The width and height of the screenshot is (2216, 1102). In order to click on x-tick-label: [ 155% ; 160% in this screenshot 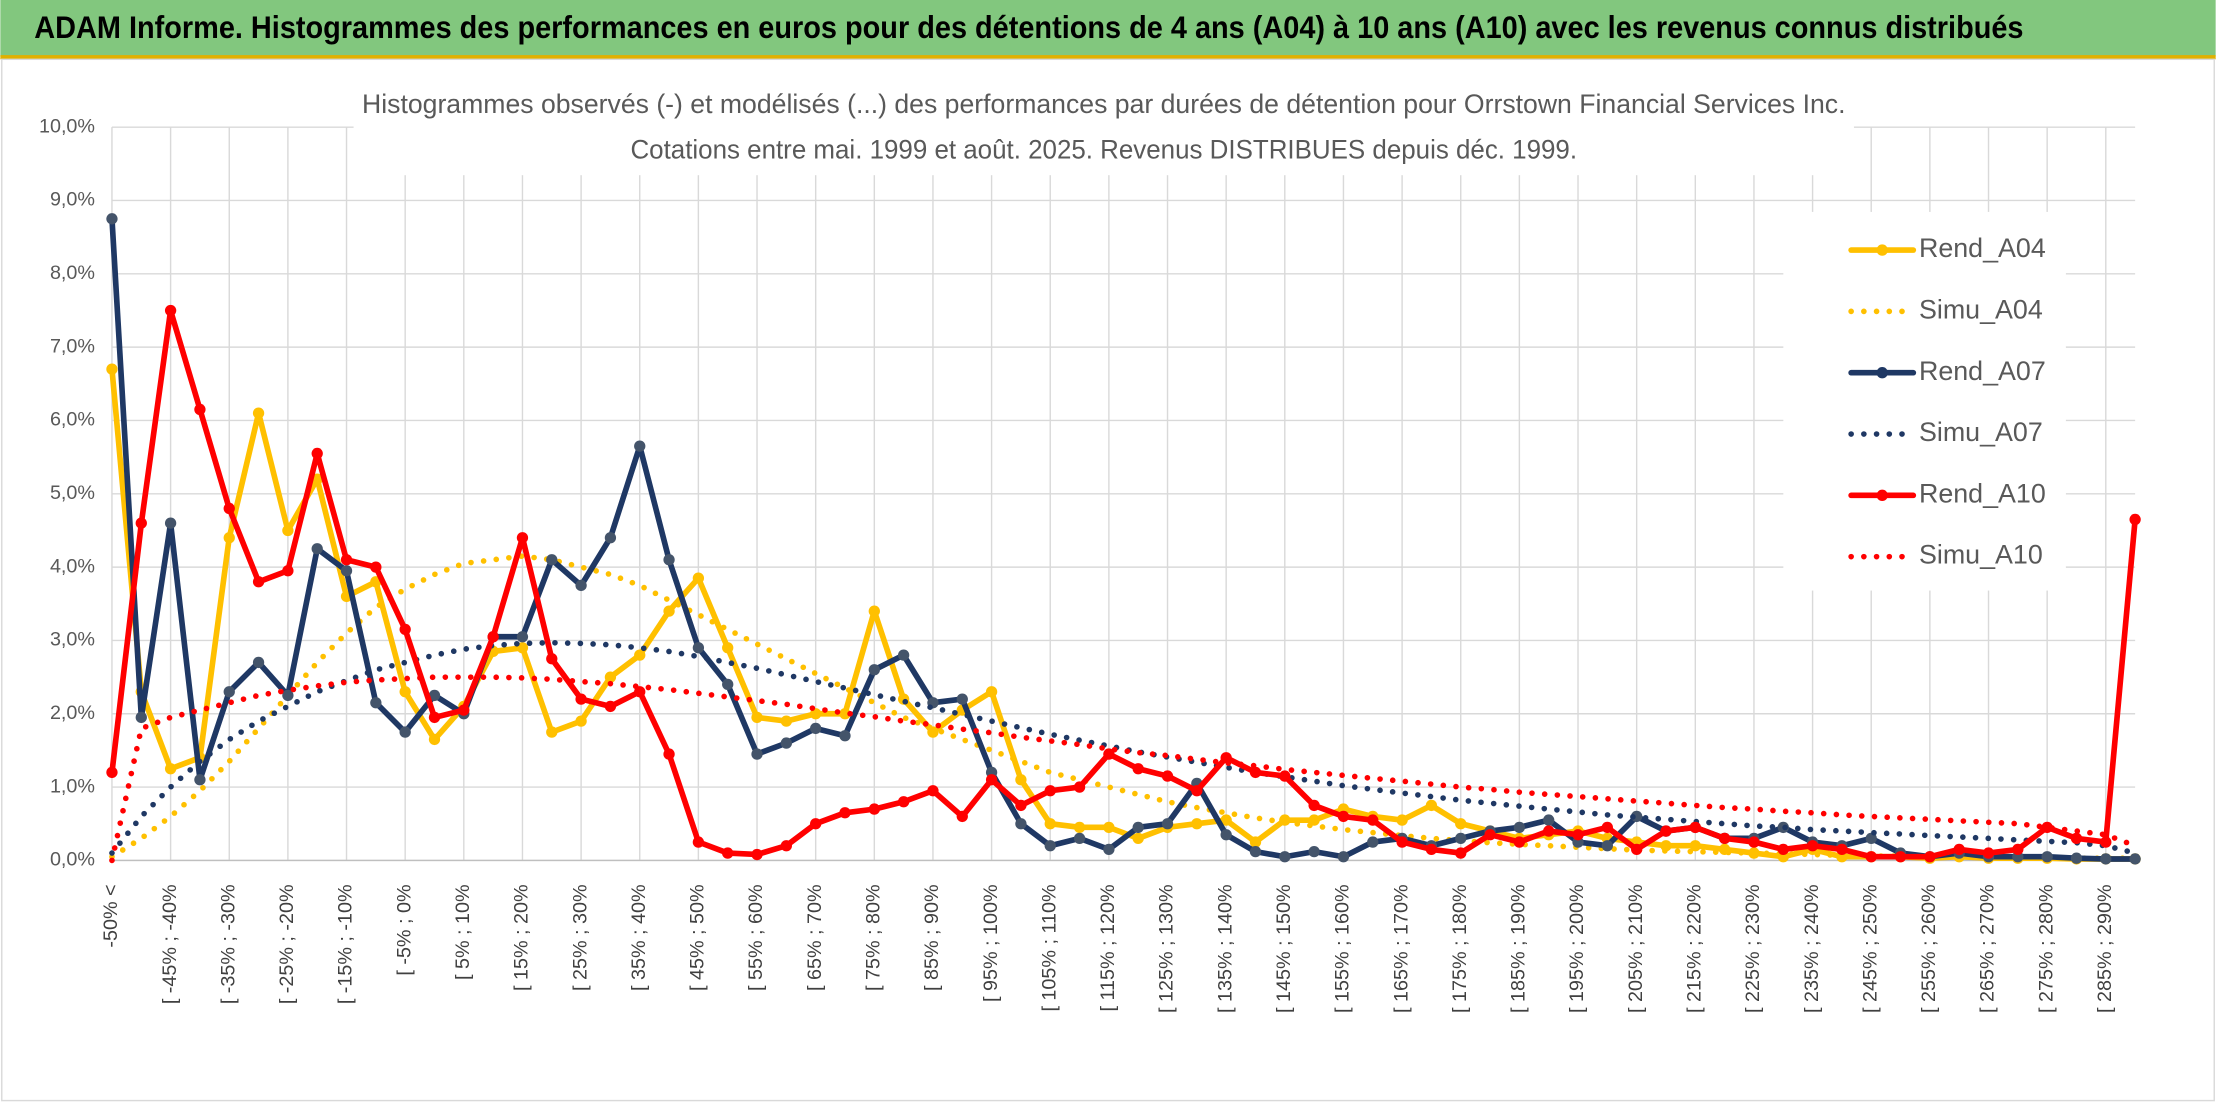, I will do `click(1343, 948)`.